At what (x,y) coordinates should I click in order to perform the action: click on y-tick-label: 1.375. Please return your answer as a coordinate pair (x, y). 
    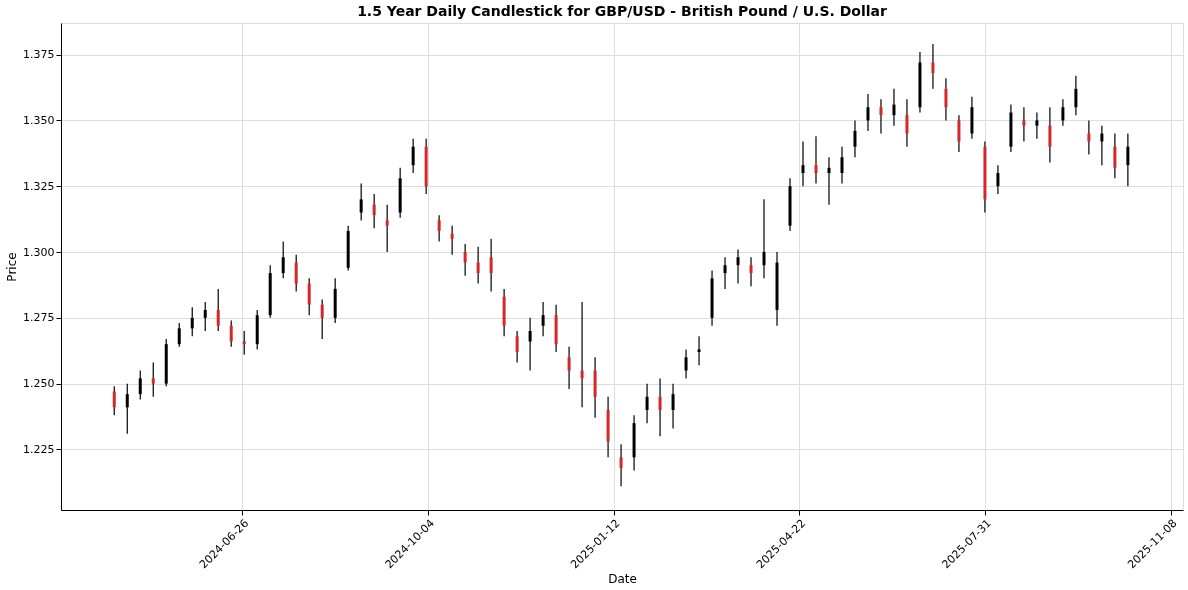
    Looking at the image, I should click on (39, 55).